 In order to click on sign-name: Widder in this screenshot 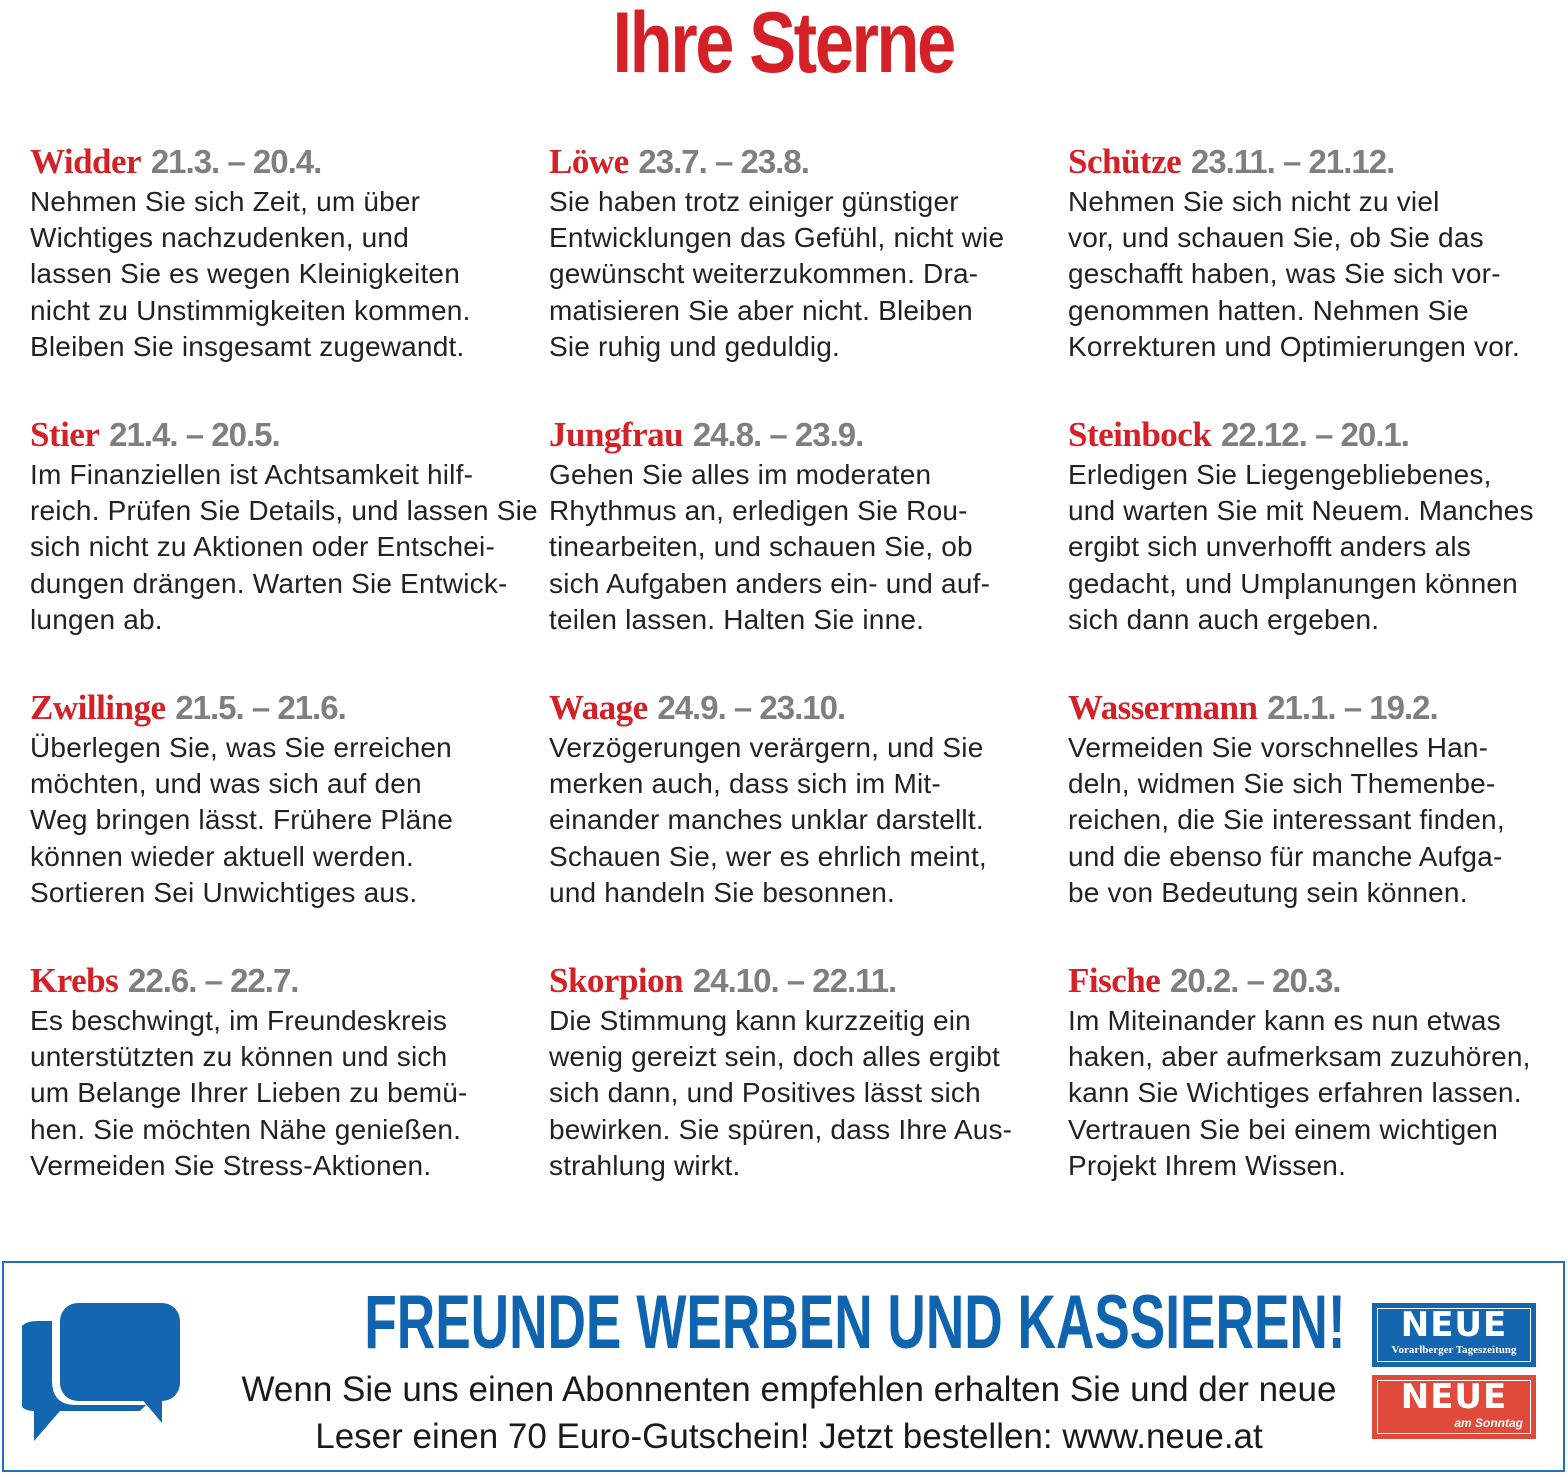, I will do `click(86, 161)`.